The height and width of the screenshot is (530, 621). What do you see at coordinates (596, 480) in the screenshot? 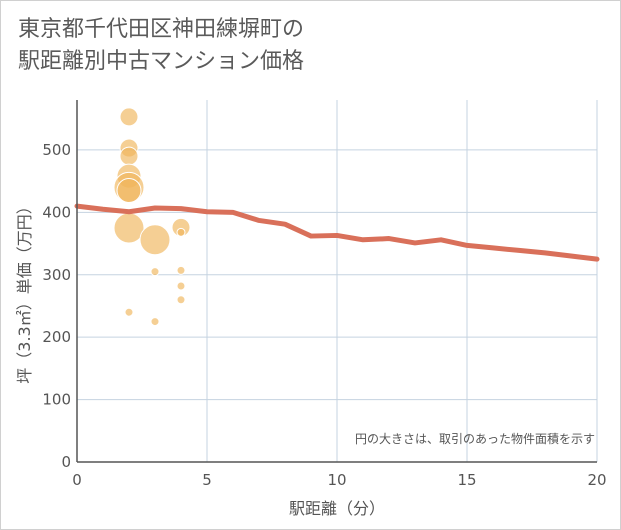
I see `x-tick-label: 20` at bounding box center [596, 480].